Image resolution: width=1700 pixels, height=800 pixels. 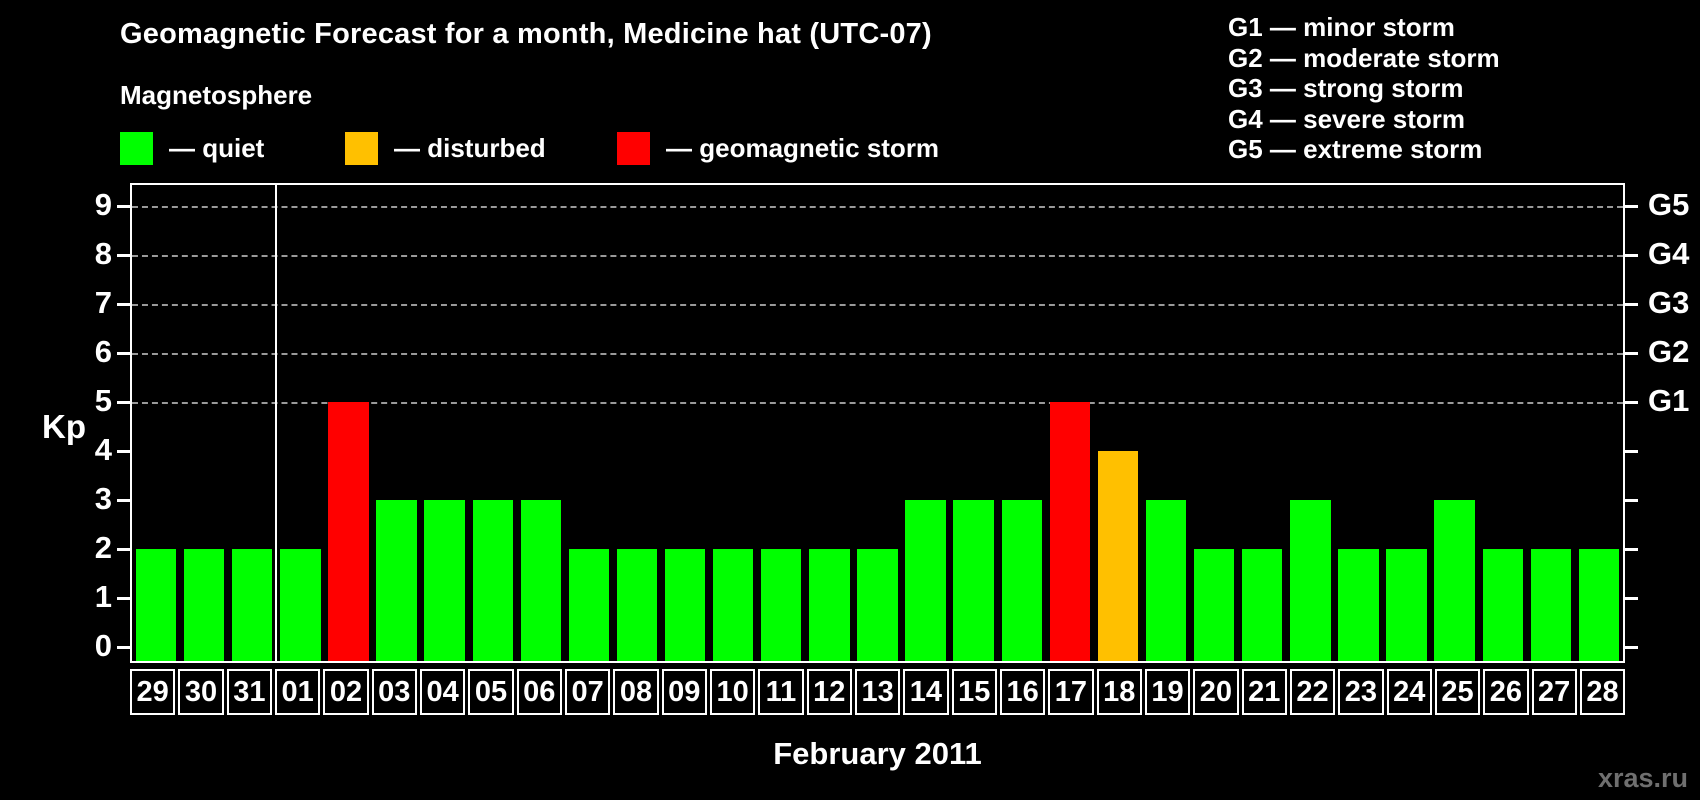 I want to click on storm-color-swatch, so click(x=633, y=148).